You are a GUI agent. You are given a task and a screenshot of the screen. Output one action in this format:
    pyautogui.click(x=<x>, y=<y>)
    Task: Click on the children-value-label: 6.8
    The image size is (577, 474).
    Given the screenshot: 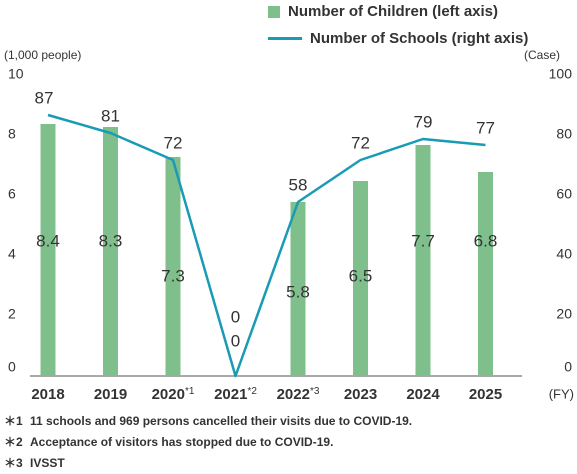 What is the action you would take?
    pyautogui.click(x=486, y=240)
    